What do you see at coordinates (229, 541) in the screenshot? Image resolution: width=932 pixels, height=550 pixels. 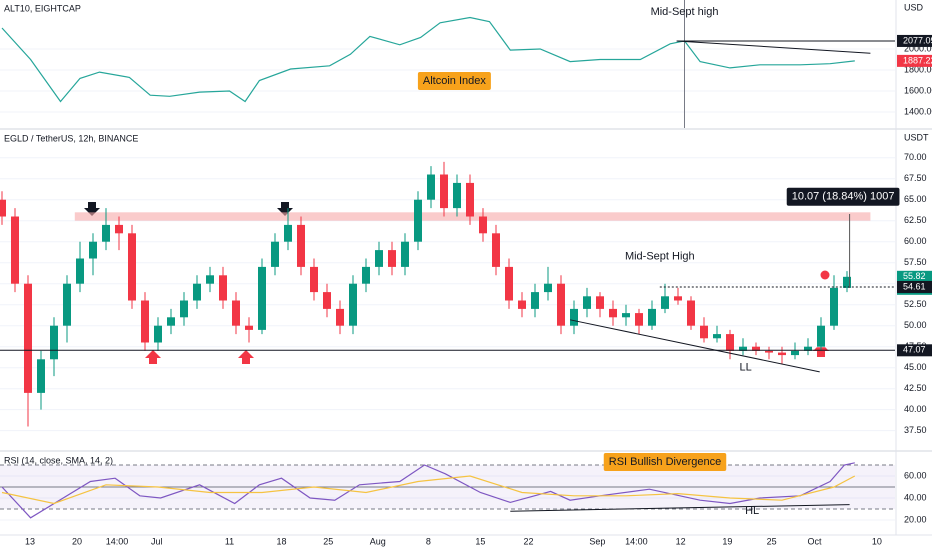 I see `x-tick-label: 11` at bounding box center [229, 541].